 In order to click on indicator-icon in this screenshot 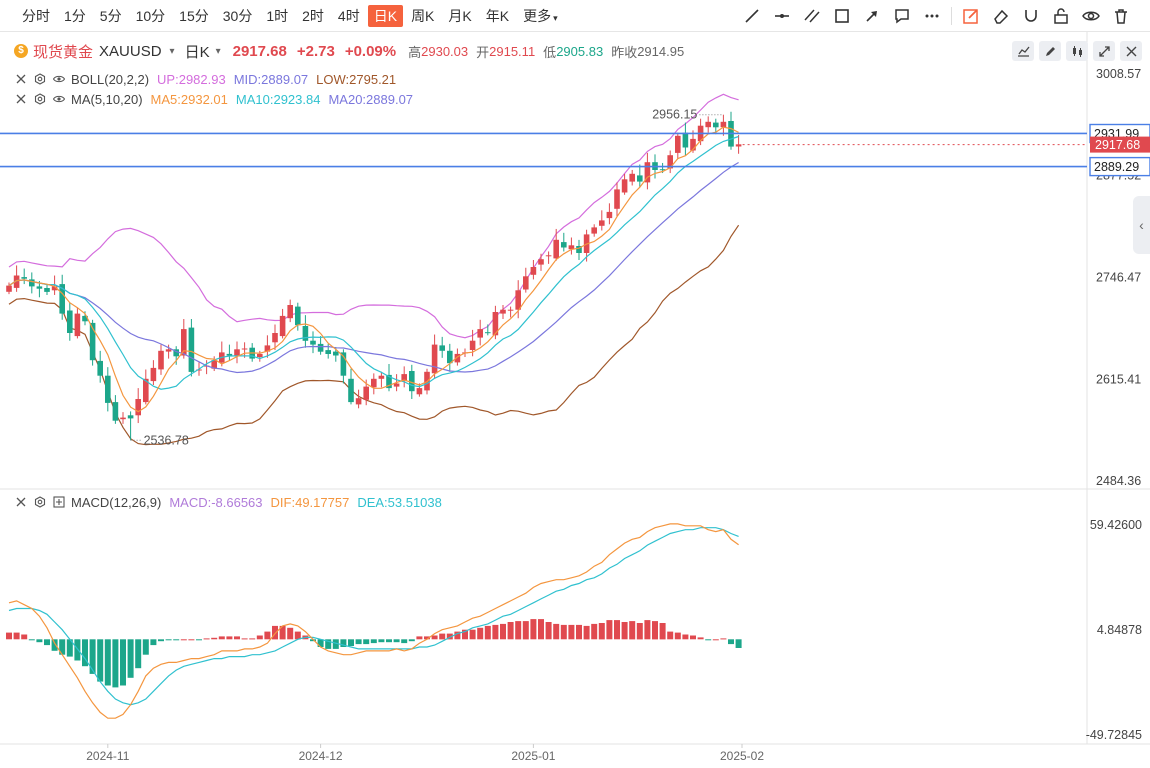, I will do `click(1023, 51)`.